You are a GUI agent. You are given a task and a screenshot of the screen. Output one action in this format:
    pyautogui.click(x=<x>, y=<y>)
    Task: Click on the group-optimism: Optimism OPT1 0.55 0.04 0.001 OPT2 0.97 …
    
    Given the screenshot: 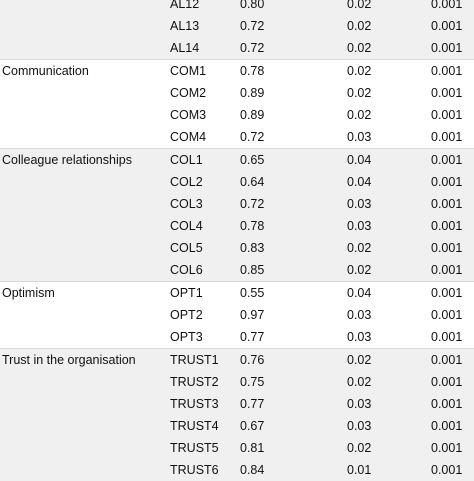 What is the action you would take?
    pyautogui.click(x=237, y=314)
    